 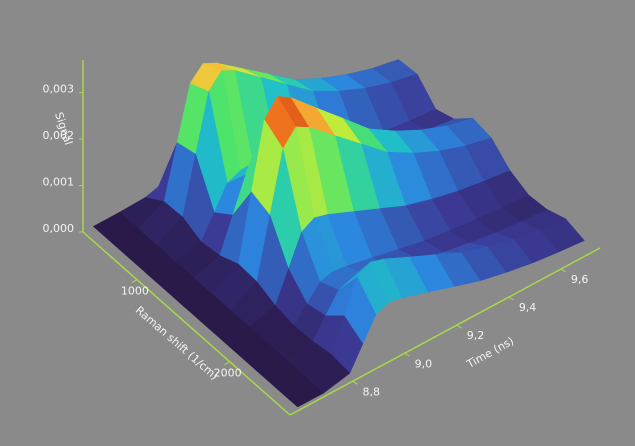 I want to click on y-tick-label: 9,6, so click(x=580, y=279).